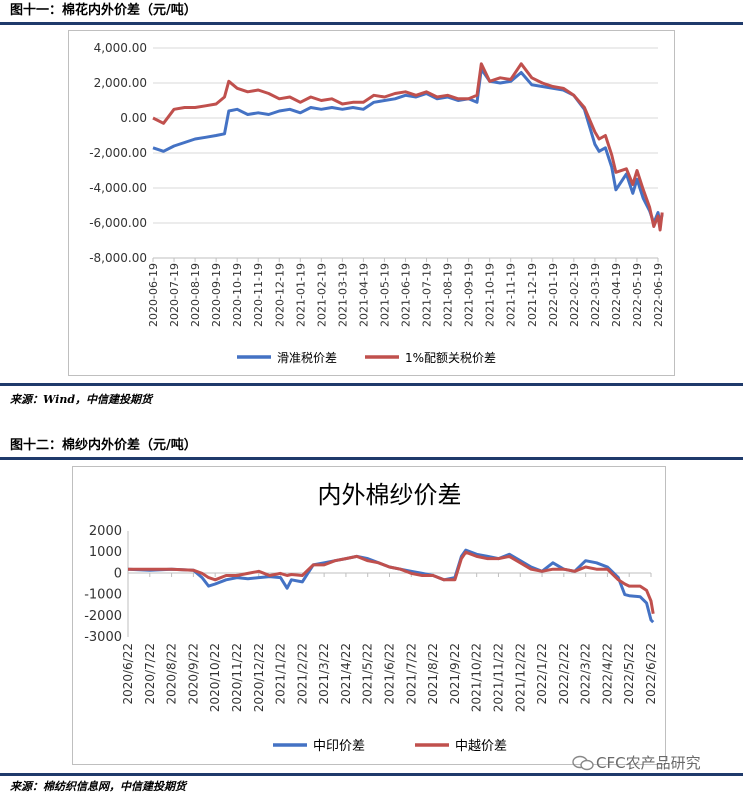  What do you see at coordinates (118, 223) in the screenshot?
I see `figure1-y-tick-label: -6,000.00` at bounding box center [118, 223].